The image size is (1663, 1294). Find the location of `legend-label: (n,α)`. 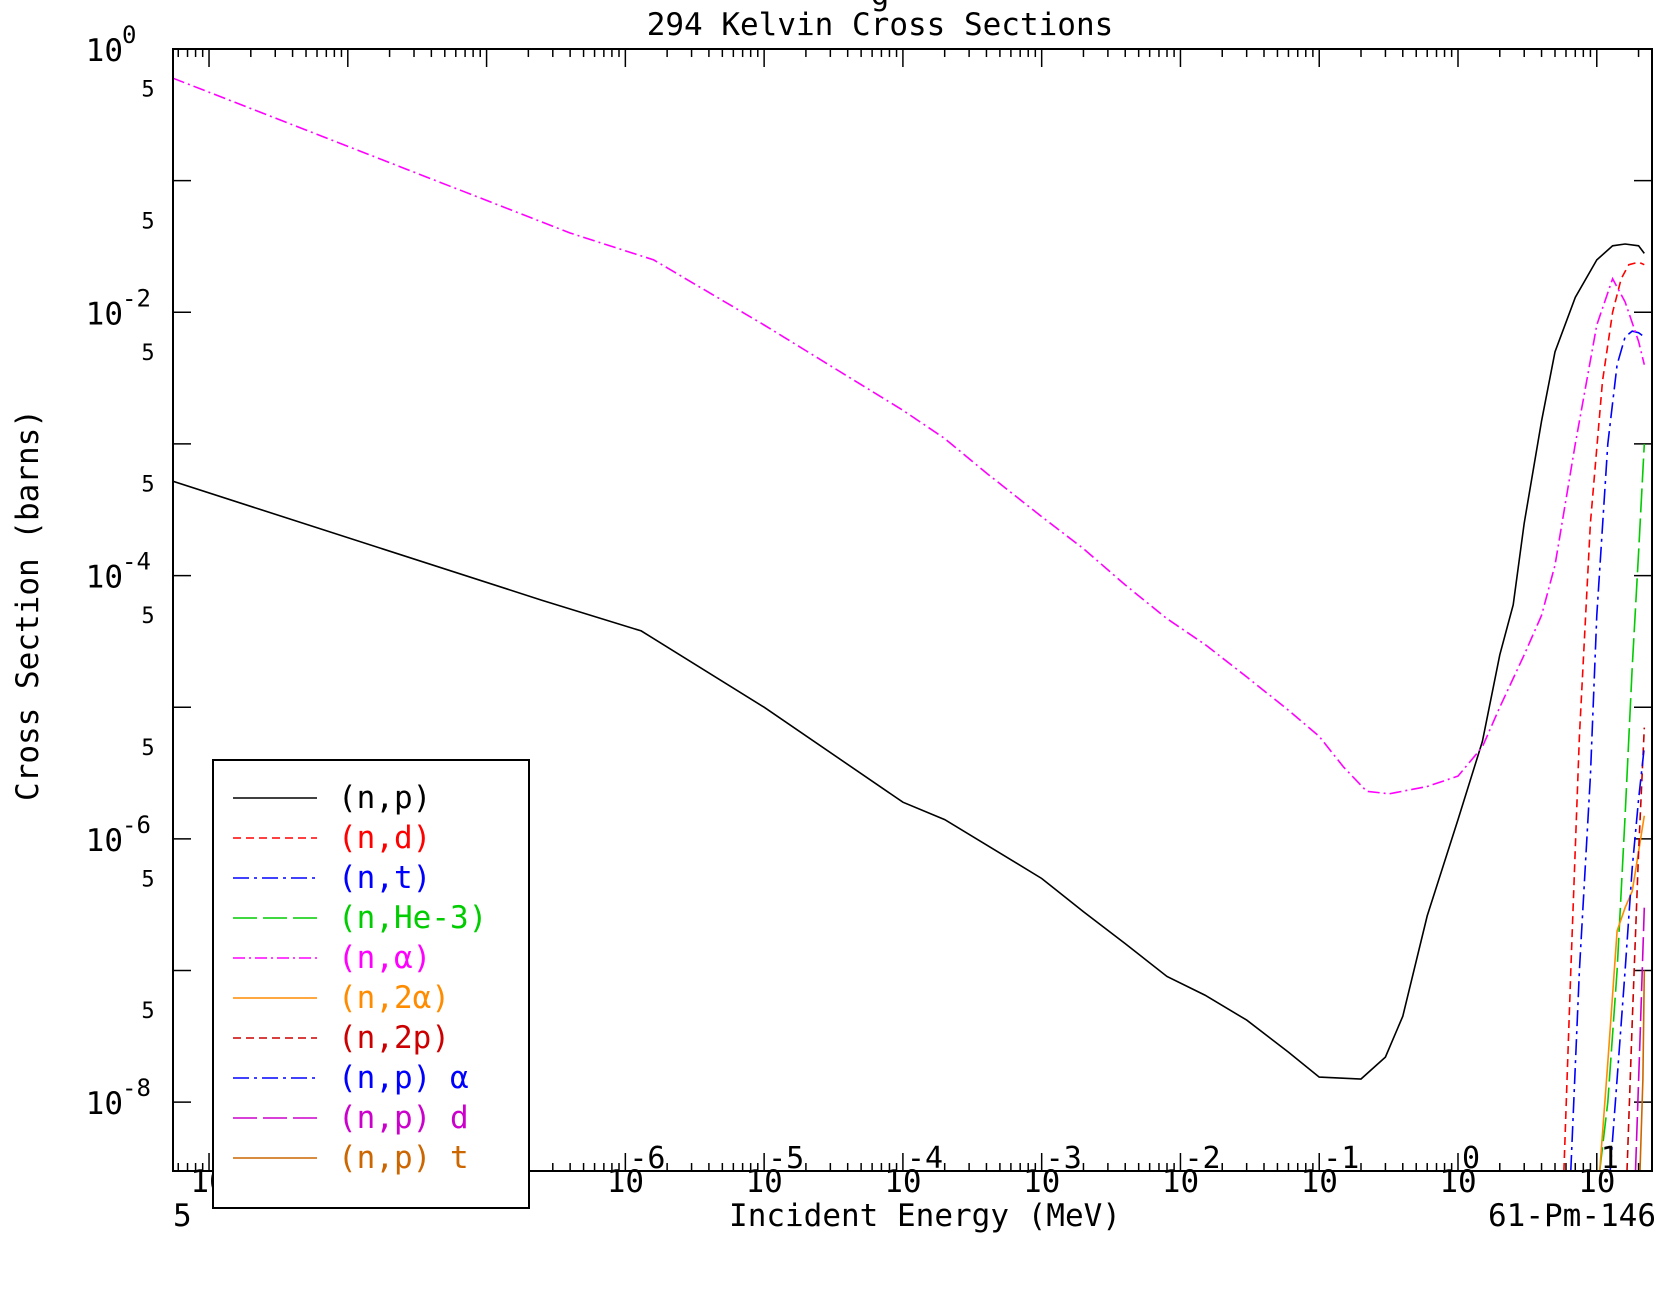

legend-label: (n,α) is located at coordinates (384, 958).